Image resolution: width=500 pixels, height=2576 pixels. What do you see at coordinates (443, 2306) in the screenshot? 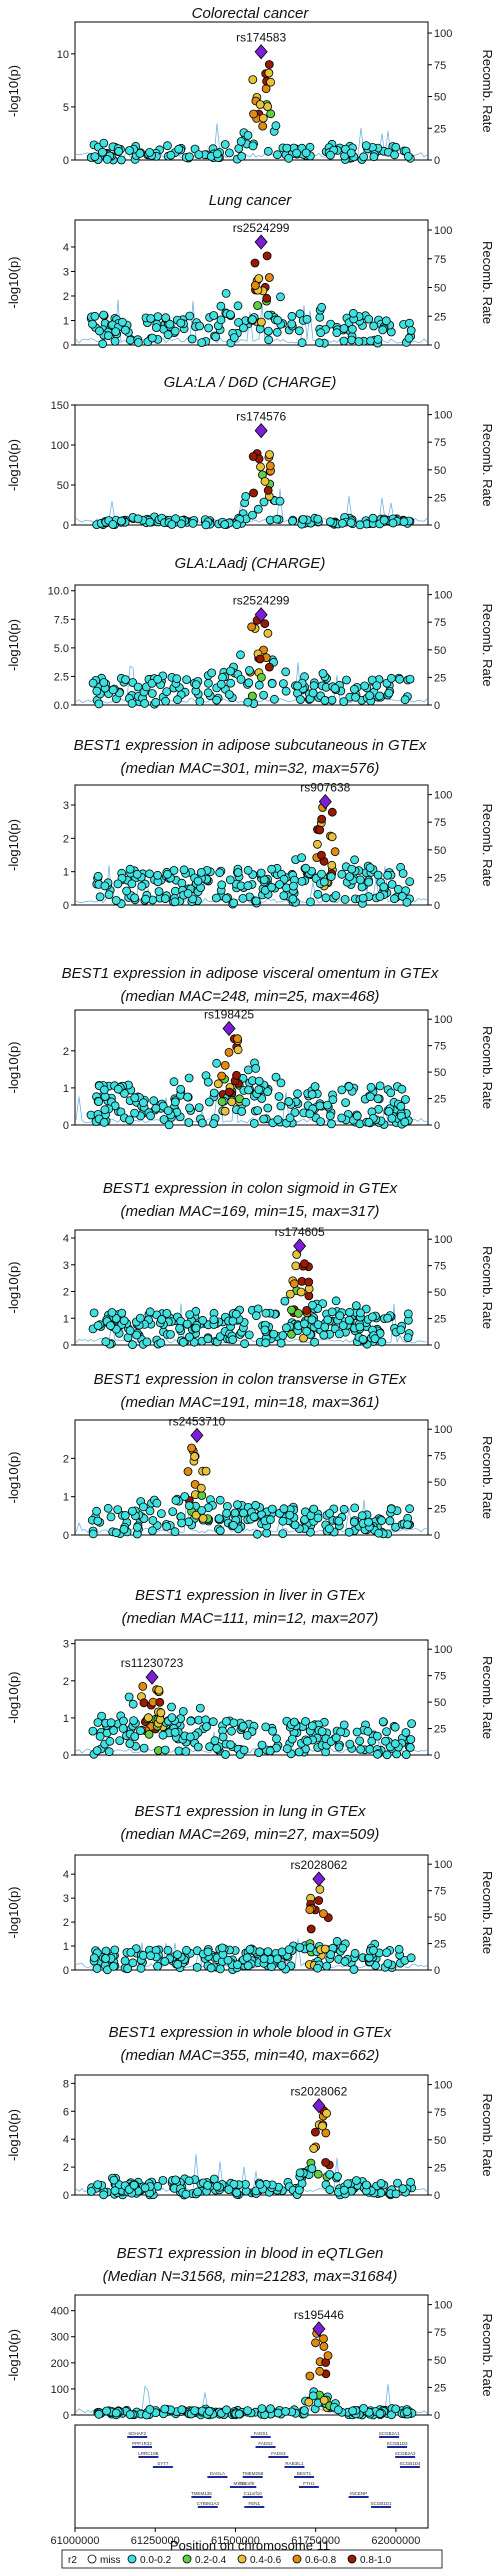
I see `right-tick-label: 100` at bounding box center [443, 2306].